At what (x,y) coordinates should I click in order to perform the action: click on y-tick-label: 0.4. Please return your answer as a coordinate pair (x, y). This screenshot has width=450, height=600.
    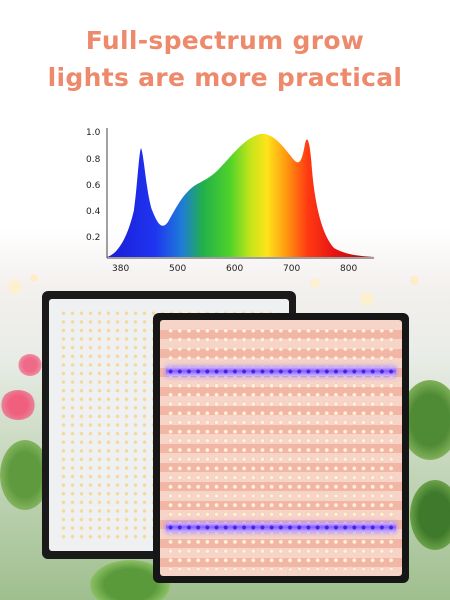
    Looking at the image, I should click on (93, 212).